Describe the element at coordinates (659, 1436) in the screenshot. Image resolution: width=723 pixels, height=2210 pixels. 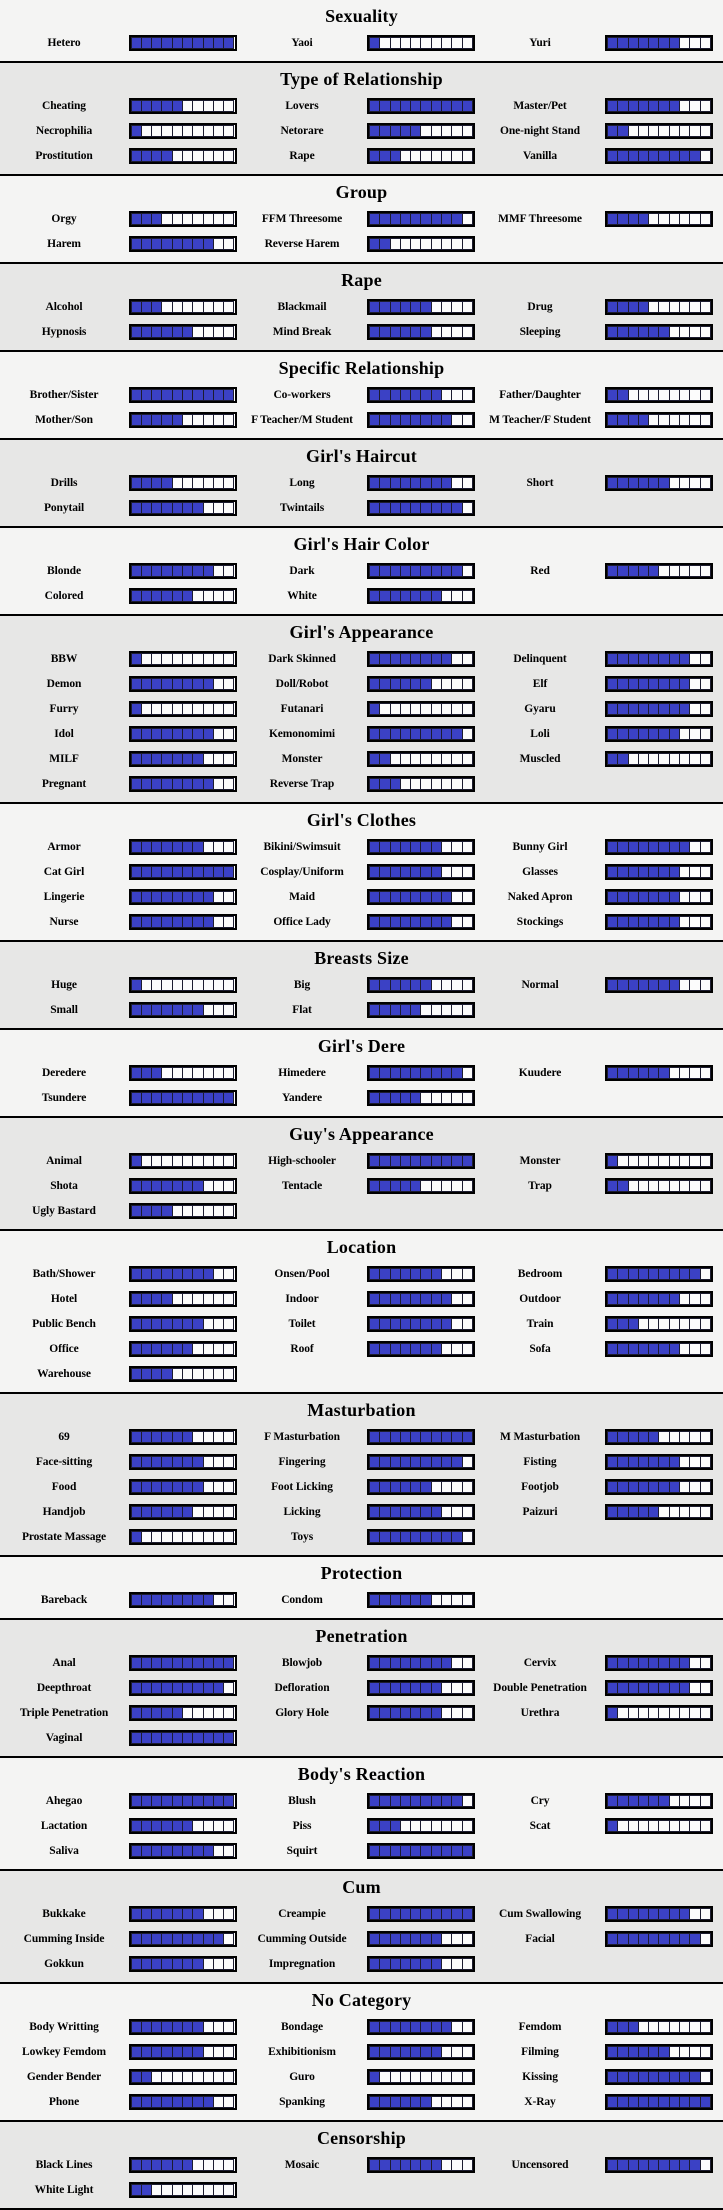
I see `rating-bar-m-masturbation` at that location.